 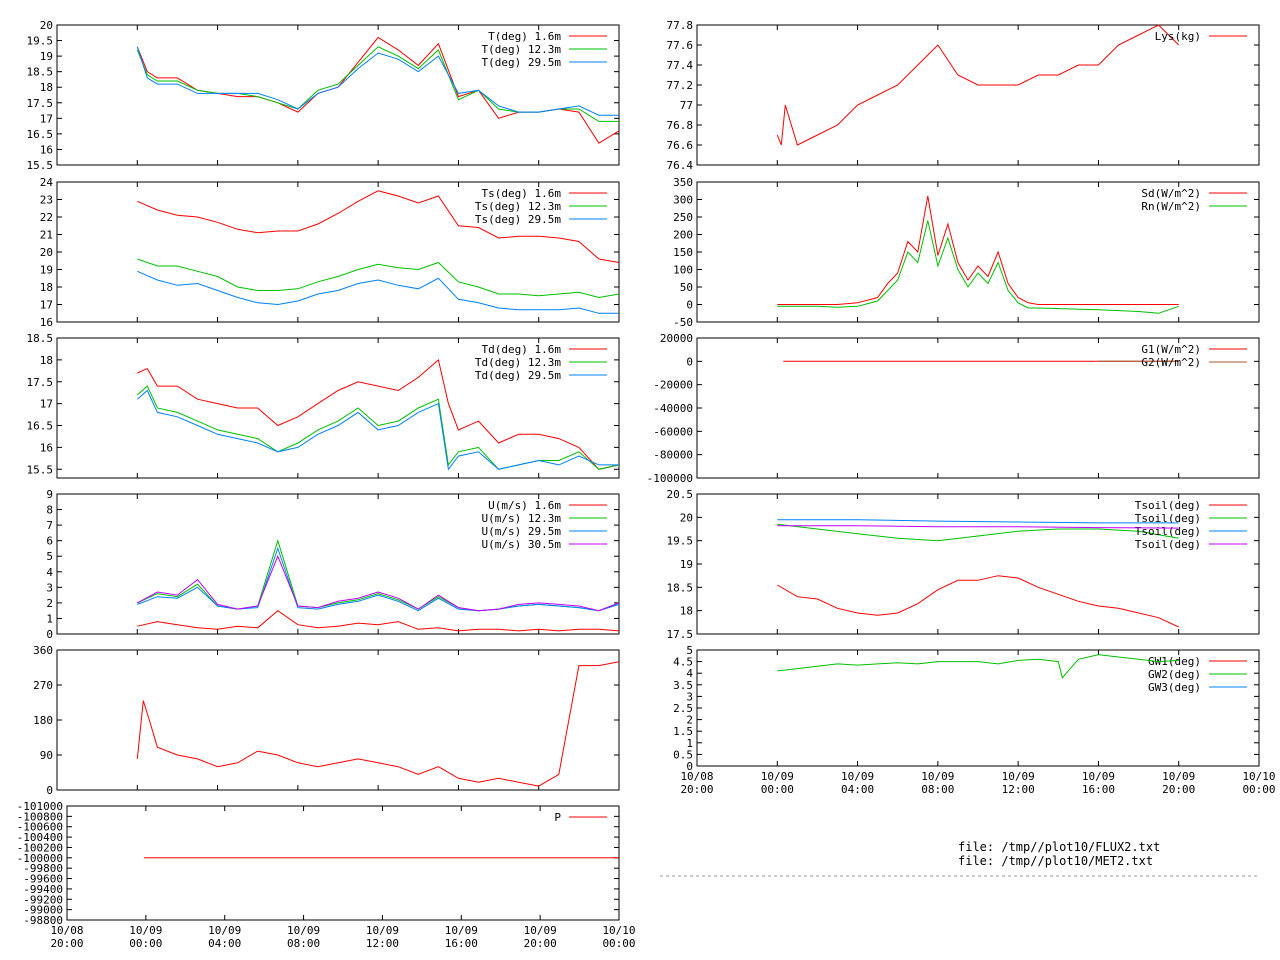 What do you see at coordinates (46, 755) in the screenshot?
I see `y-tick-label: 90` at bounding box center [46, 755].